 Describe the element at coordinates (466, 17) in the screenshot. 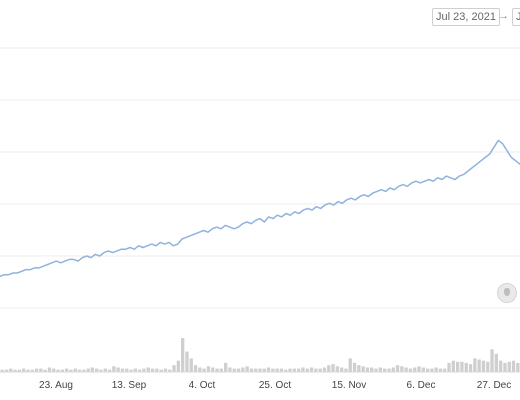

I see `range-start-input: Jul 23, 2021` at that location.